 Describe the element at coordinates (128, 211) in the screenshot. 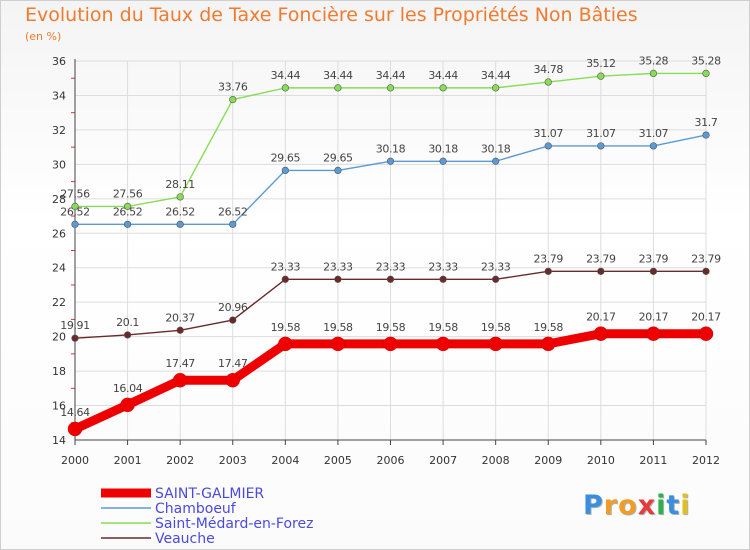

I see `data-label: 26.52` at that location.